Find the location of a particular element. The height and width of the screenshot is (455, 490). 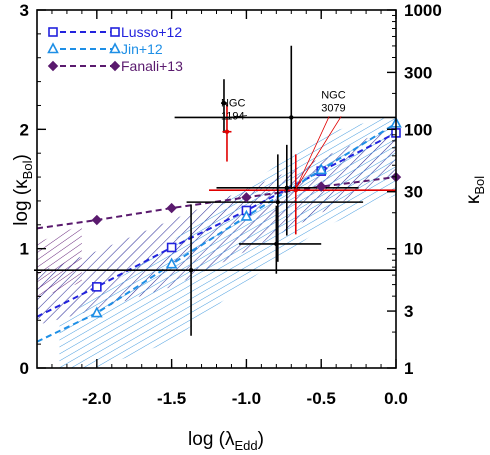

x-tick-label: 0.0 is located at coordinates (396, 398).